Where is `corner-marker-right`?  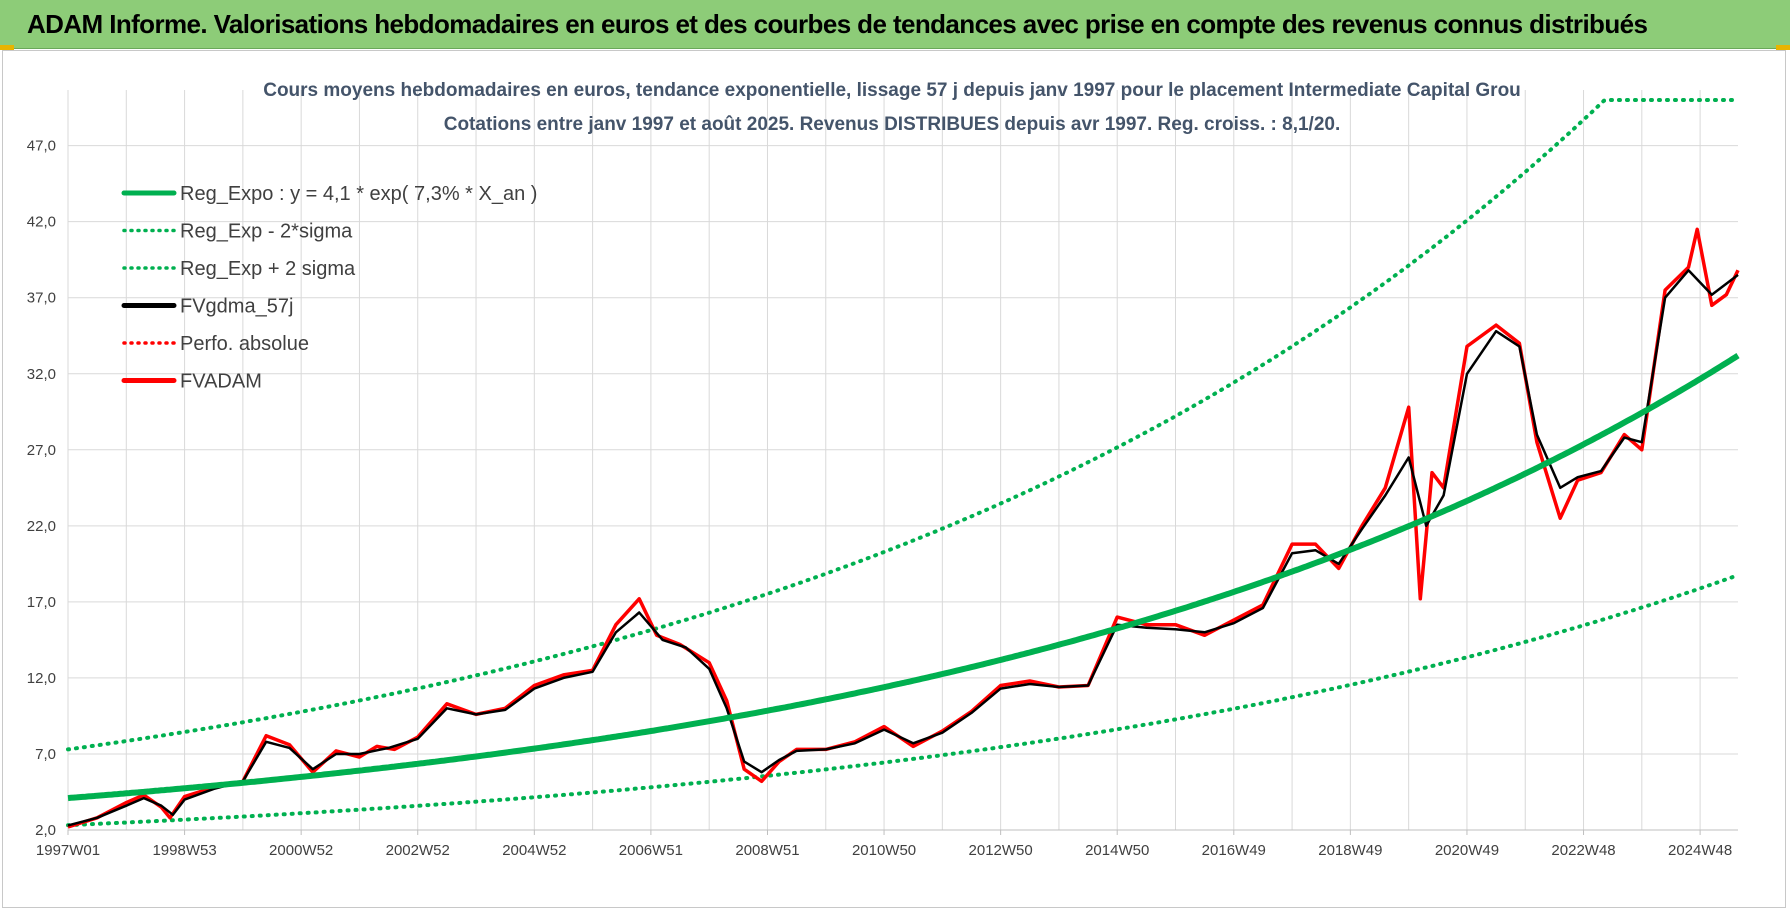
corner-marker-right is located at coordinates (1783, 47).